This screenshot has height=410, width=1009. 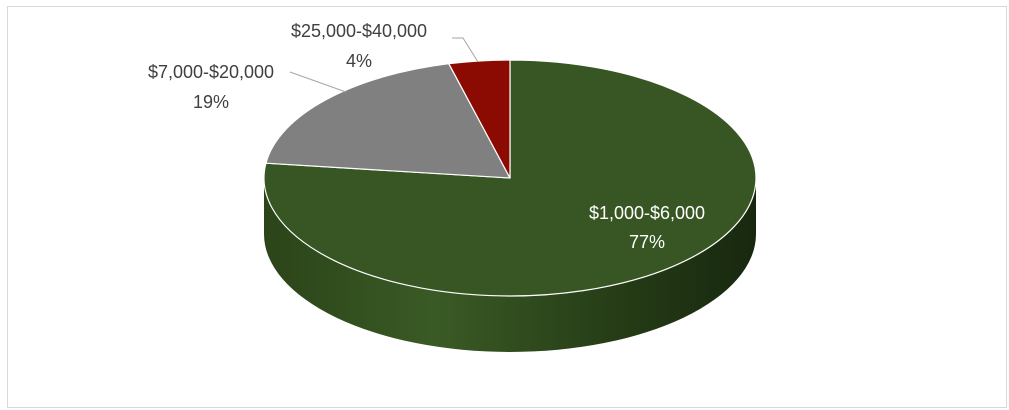 I want to click on slice-label-7000-20000-percent: 19%, so click(x=211, y=102).